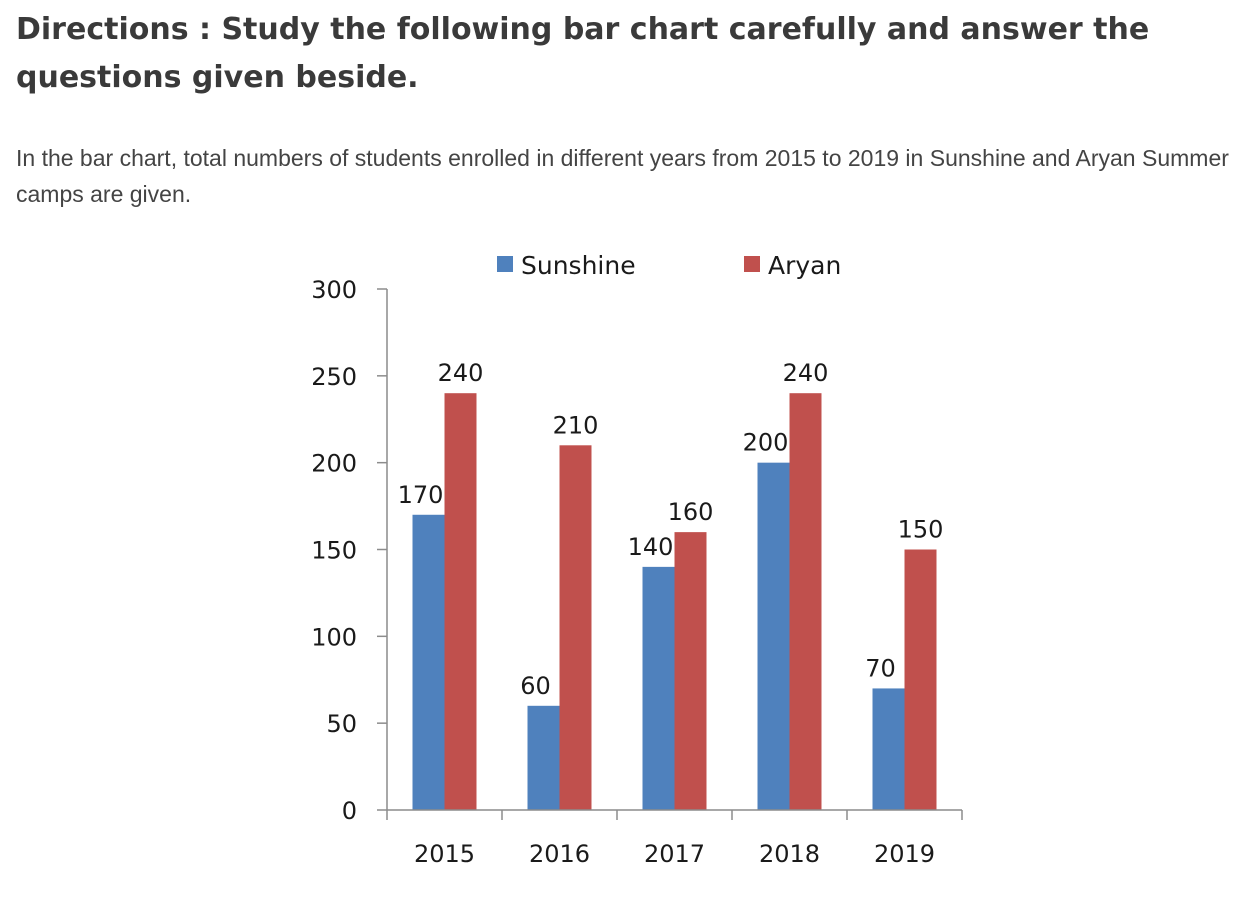  Describe the element at coordinates (669, 265) in the screenshot. I see `chart-legend: Sunshine Aryan` at that location.